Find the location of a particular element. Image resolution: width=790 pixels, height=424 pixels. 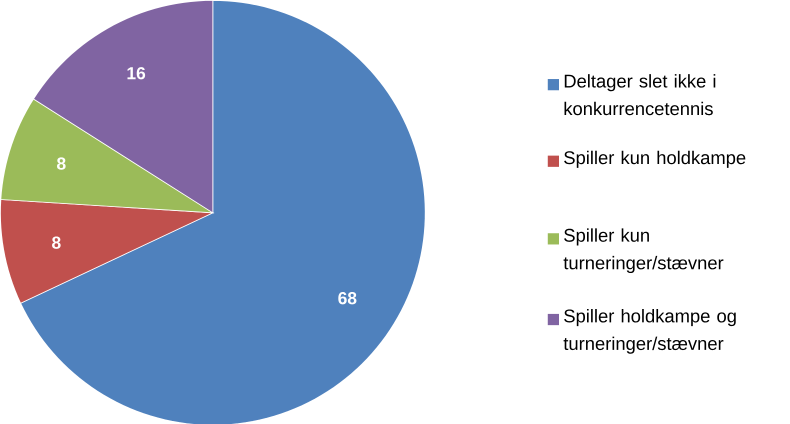

legend-label: Spiller kun turneringer/stævner is located at coordinates (644, 250).